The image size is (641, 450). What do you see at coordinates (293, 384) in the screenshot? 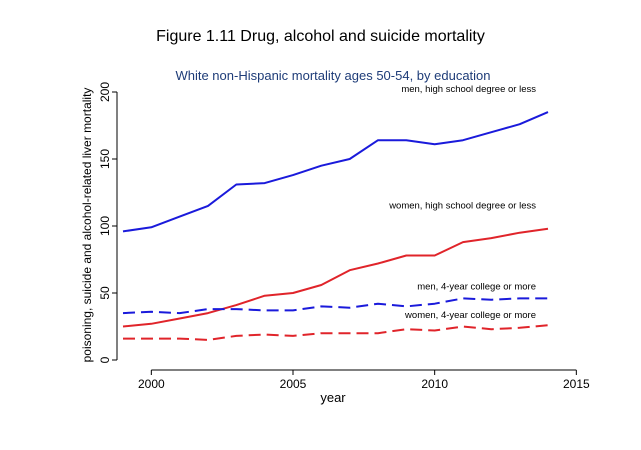
I see `x-tick-label: 2005` at bounding box center [293, 384].